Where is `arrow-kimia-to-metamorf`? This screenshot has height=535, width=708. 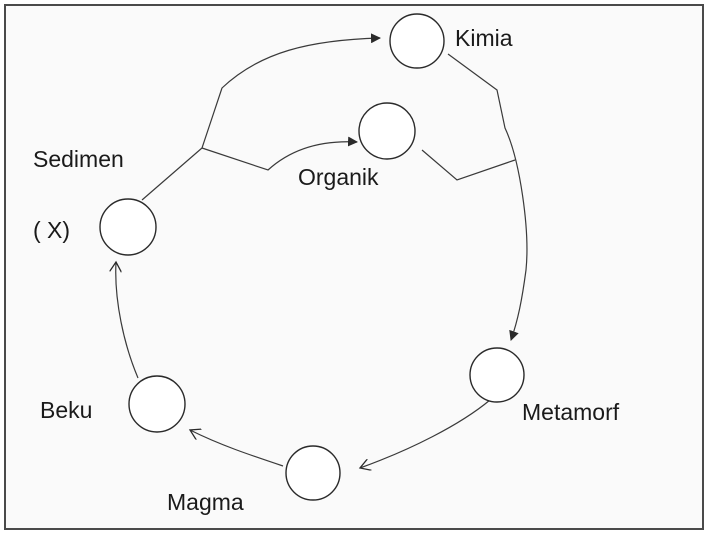 arrow-kimia-to-metamorf is located at coordinates (487, 197).